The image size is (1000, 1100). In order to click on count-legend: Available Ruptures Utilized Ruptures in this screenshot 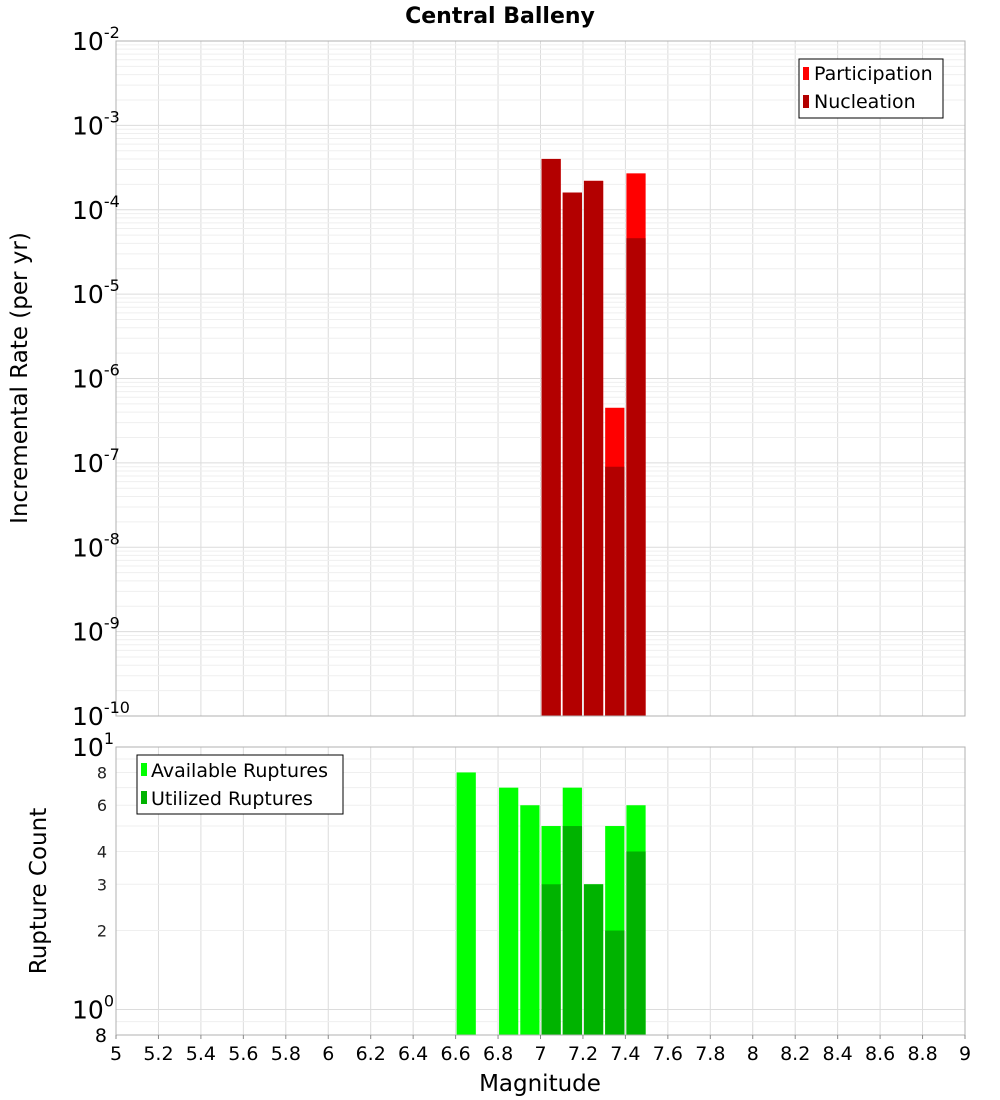, I will do `click(240, 784)`.